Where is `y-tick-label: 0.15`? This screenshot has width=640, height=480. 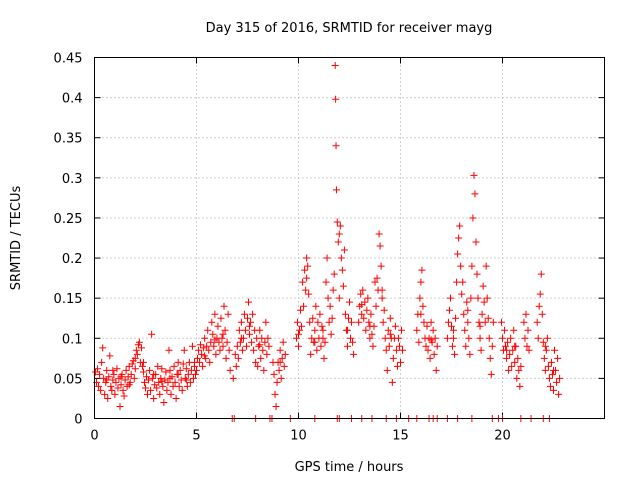 y-tick-label: 0.15 is located at coordinates (68, 299).